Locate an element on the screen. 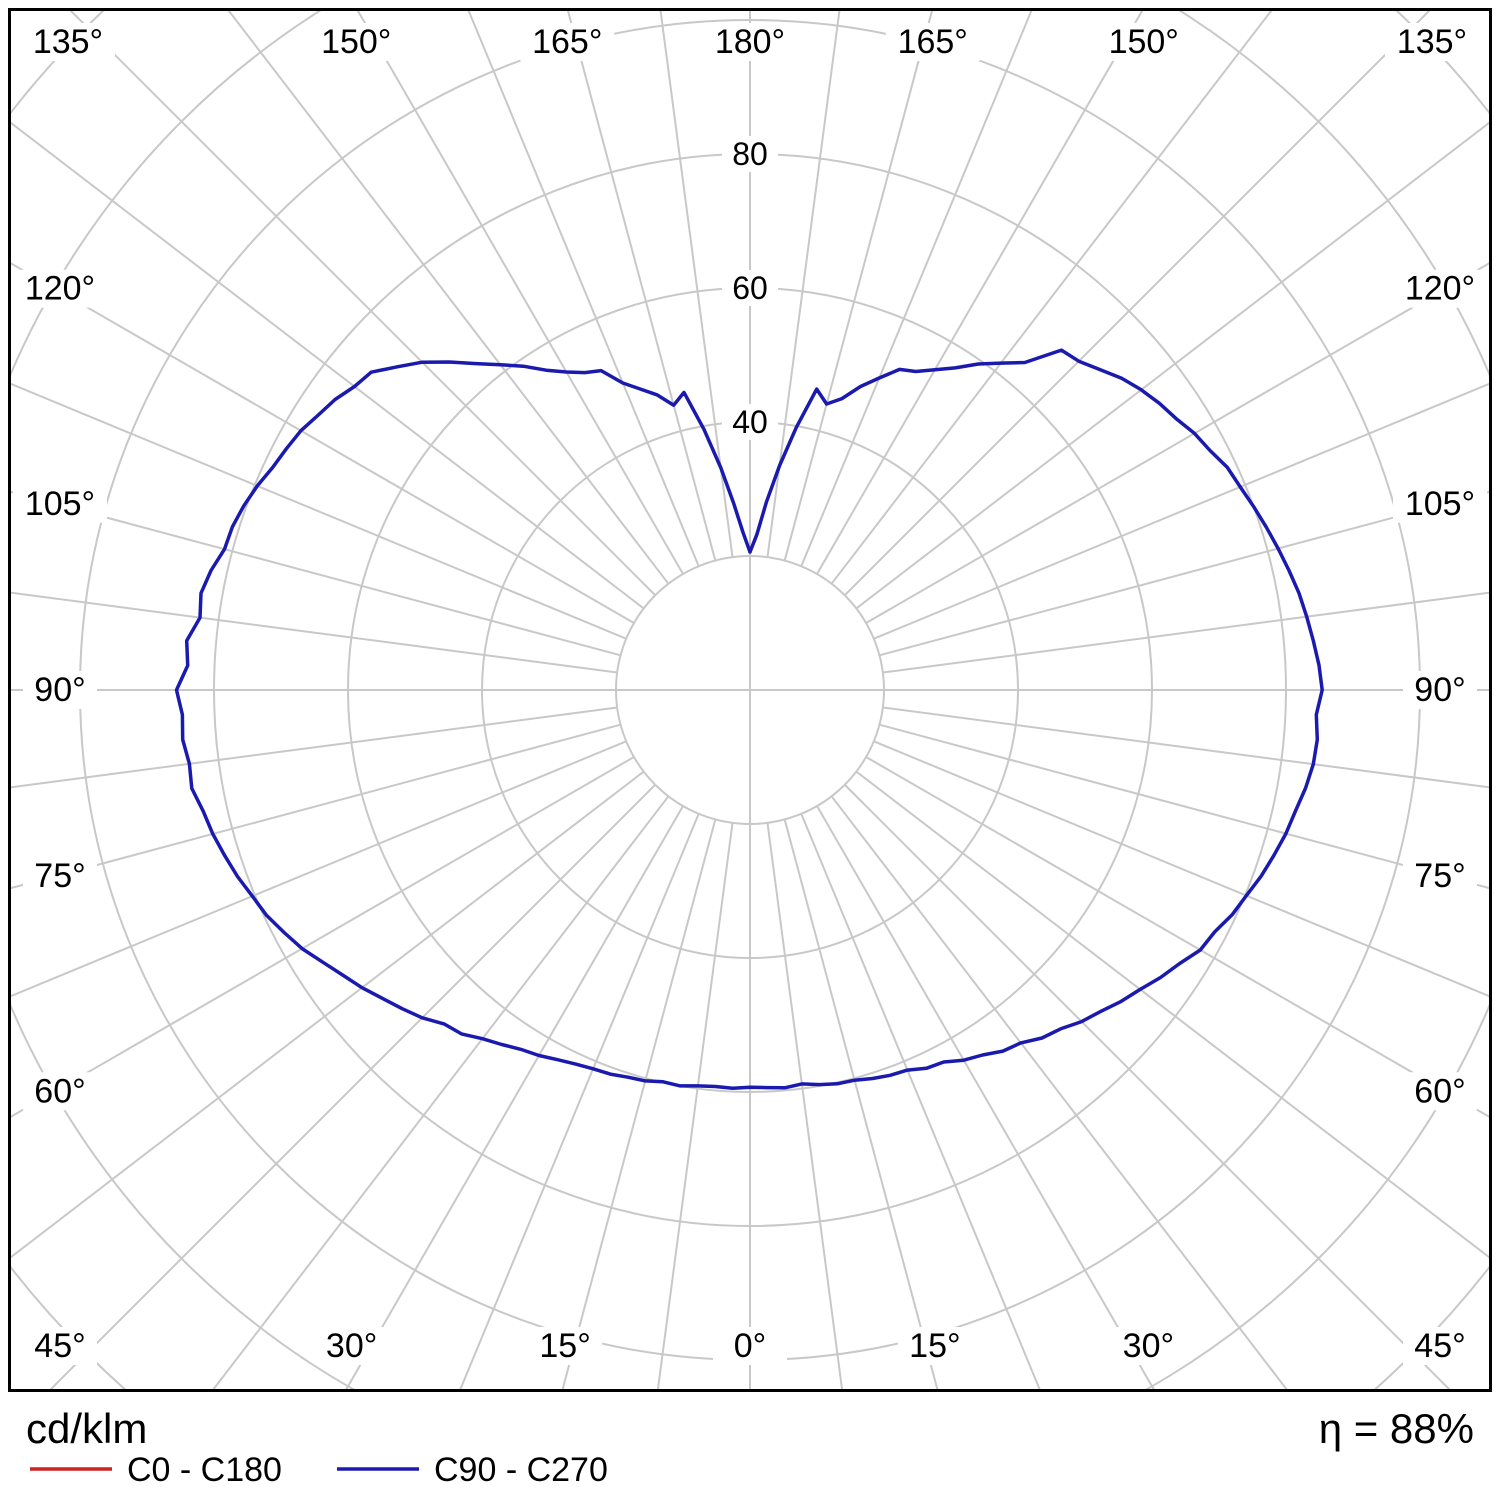 The height and width of the screenshot is (1500, 1500). legend: C0 - C180 C90 - C270 is located at coordinates (319, 1470).